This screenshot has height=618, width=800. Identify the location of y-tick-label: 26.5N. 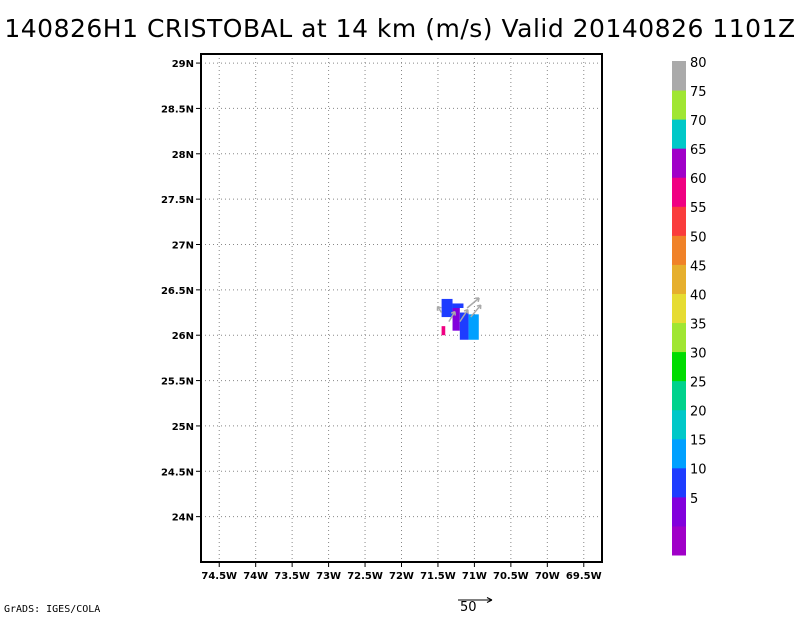
(177, 291).